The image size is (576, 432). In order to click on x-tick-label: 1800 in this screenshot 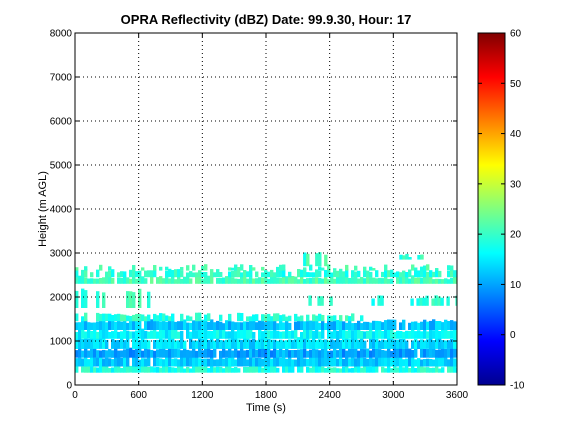, I will do `click(266, 395)`.